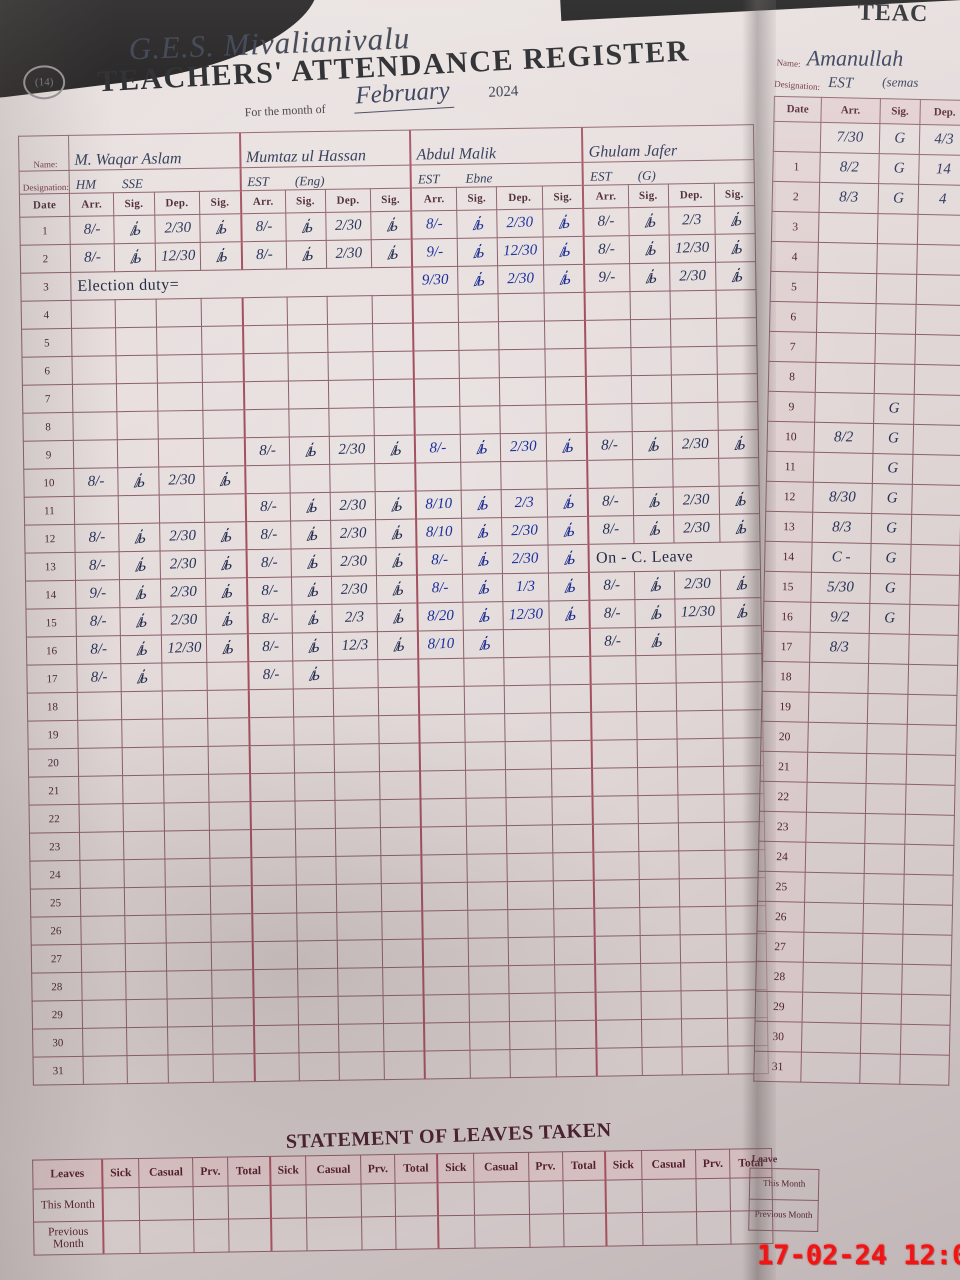 The height and width of the screenshot is (1280, 960). What do you see at coordinates (858, 1255) in the screenshot?
I see `camera-timestamp: 17-02-24 12:06` at bounding box center [858, 1255].